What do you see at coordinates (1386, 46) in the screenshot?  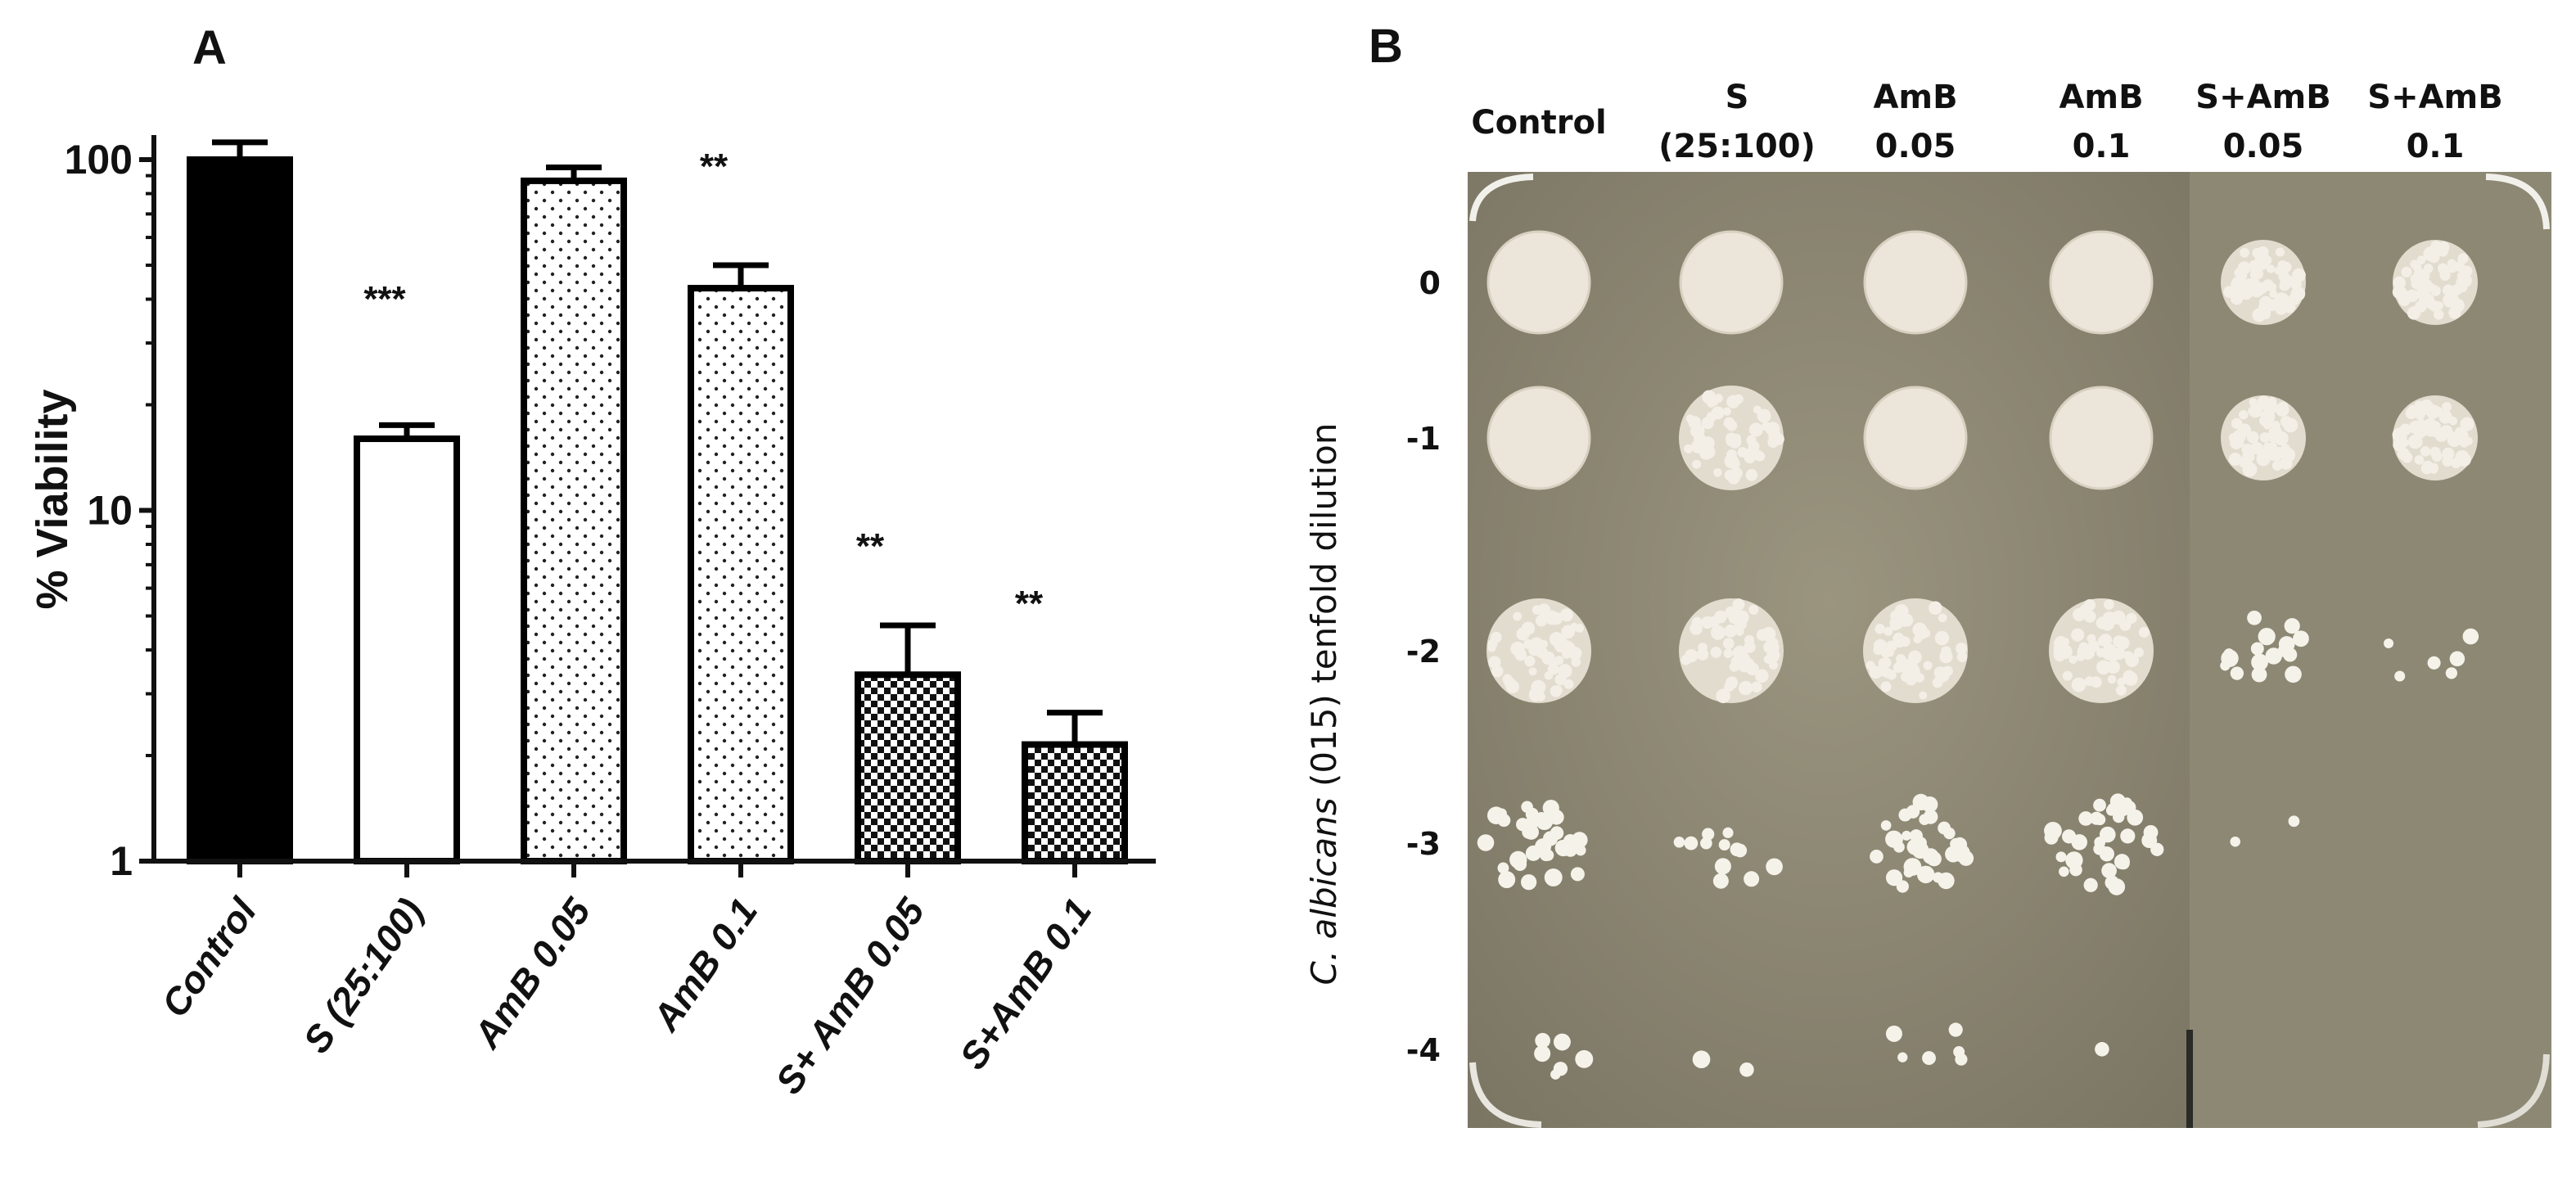 I see `panel-b-label: B` at bounding box center [1386, 46].